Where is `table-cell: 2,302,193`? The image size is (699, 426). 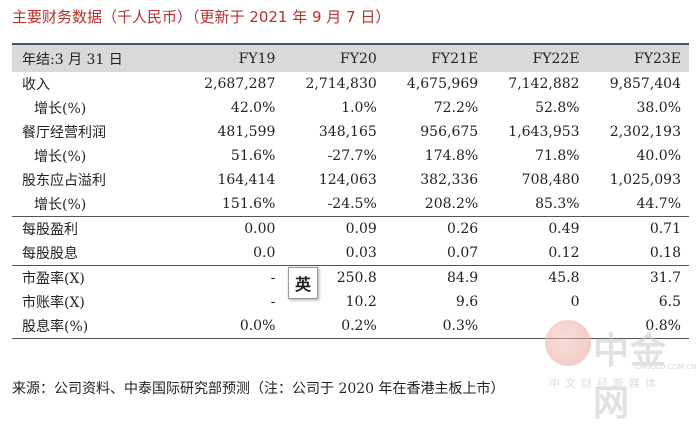
table-cell: 2,302,193 is located at coordinates (645, 132).